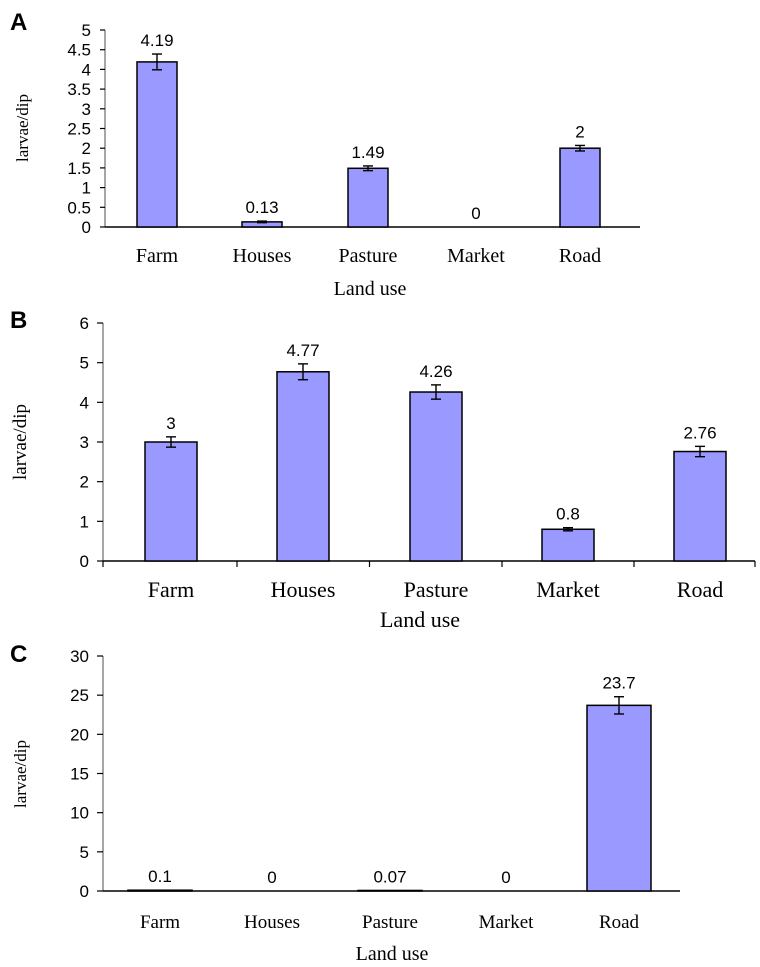 The image size is (760, 967). What do you see at coordinates (79, 207) in the screenshot?
I see `y-tick-label: 0.5` at bounding box center [79, 207].